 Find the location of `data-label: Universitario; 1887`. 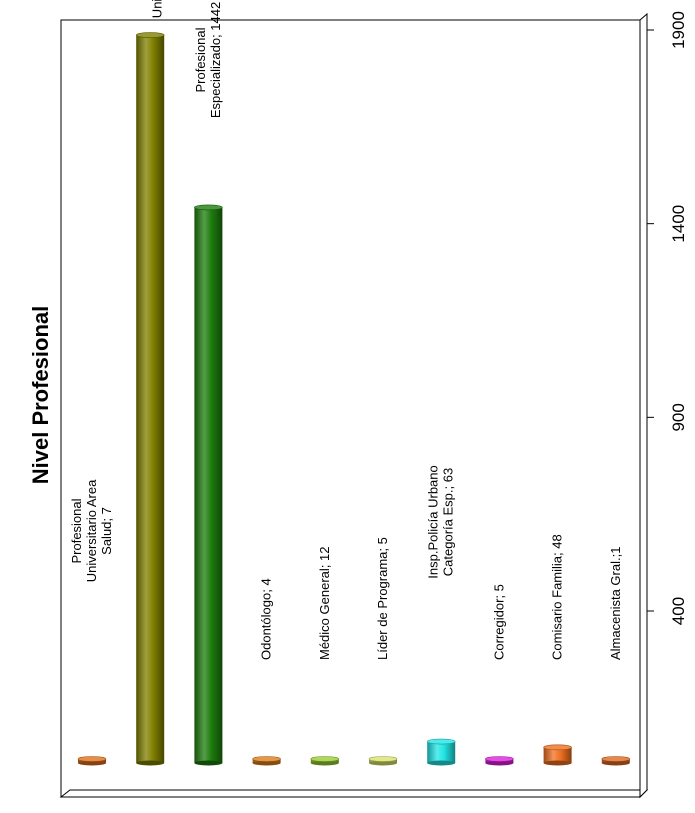

data-label: Universitario; 1887 is located at coordinates (157, 9).